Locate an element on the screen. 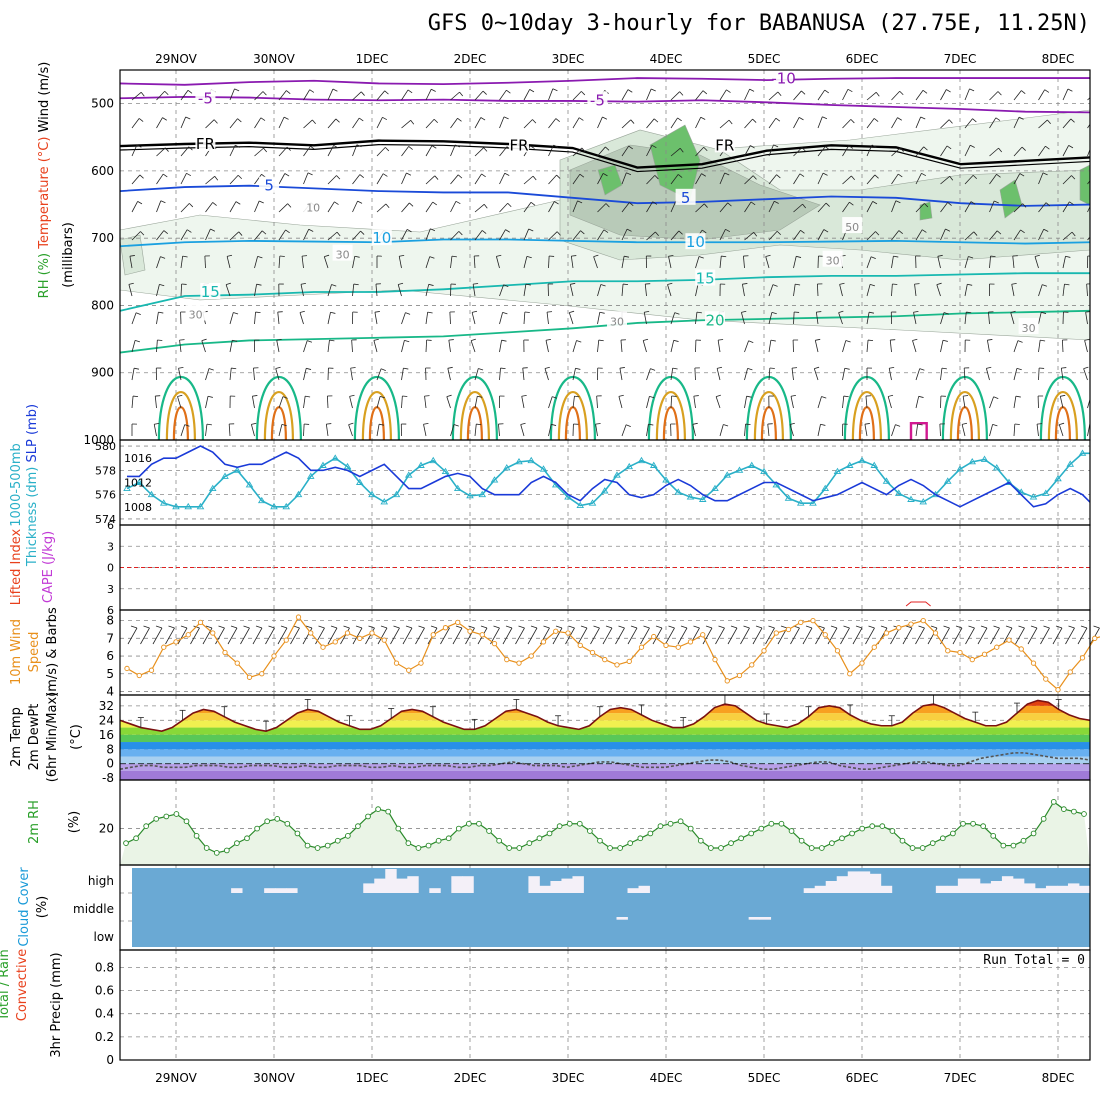 The height and width of the screenshot is (1100, 1100). contour-magenta is located at coordinates (918, 430).